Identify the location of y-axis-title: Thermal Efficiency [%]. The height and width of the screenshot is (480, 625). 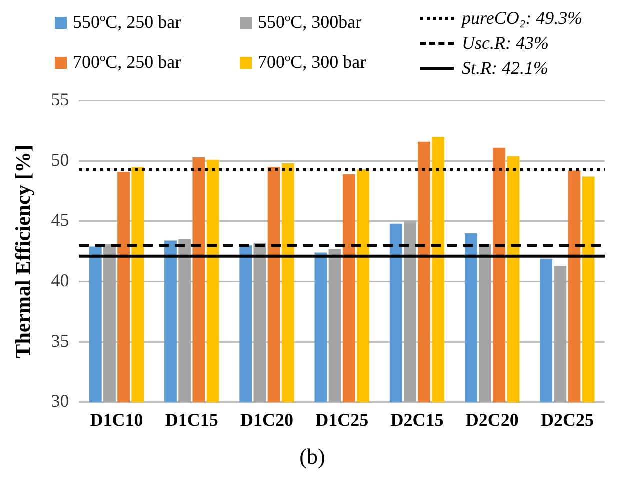
(23, 251).